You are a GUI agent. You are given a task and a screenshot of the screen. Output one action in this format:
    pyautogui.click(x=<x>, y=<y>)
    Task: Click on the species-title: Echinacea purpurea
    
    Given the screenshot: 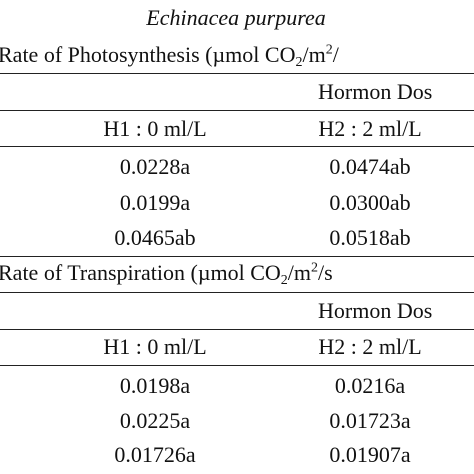 What is the action you would take?
    pyautogui.click(x=236, y=17)
    